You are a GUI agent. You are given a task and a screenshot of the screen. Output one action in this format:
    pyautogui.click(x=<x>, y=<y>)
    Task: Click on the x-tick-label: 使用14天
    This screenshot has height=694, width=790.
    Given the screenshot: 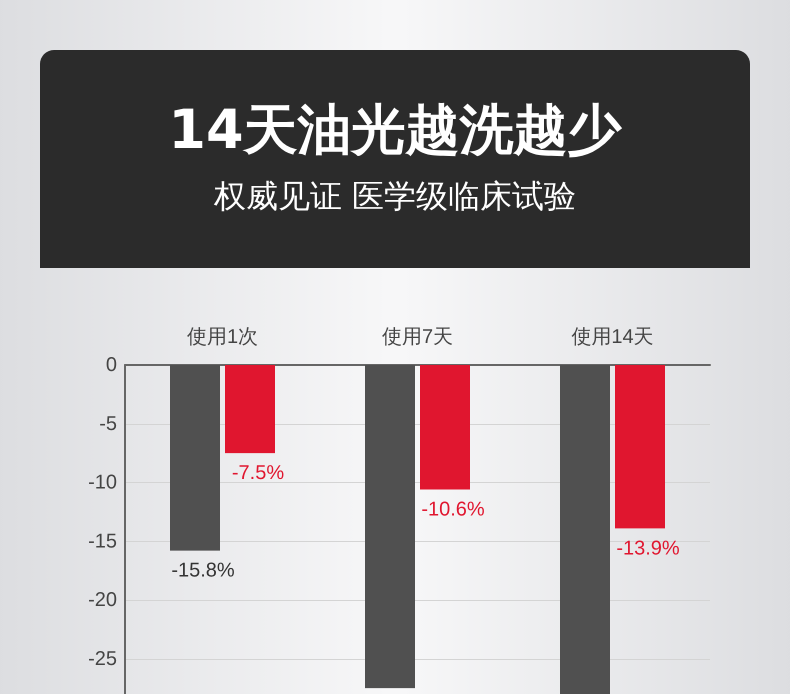 What is the action you would take?
    pyautogui.click(x=612, y=337)
    